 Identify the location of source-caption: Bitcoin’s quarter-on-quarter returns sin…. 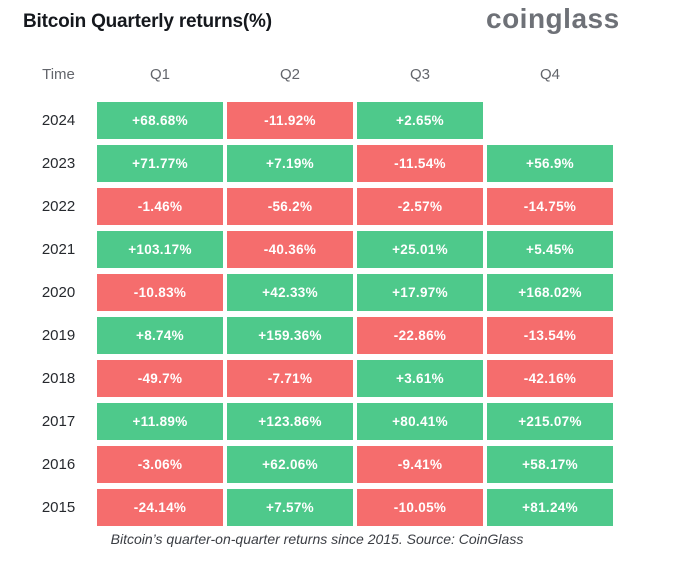
(317, 539).